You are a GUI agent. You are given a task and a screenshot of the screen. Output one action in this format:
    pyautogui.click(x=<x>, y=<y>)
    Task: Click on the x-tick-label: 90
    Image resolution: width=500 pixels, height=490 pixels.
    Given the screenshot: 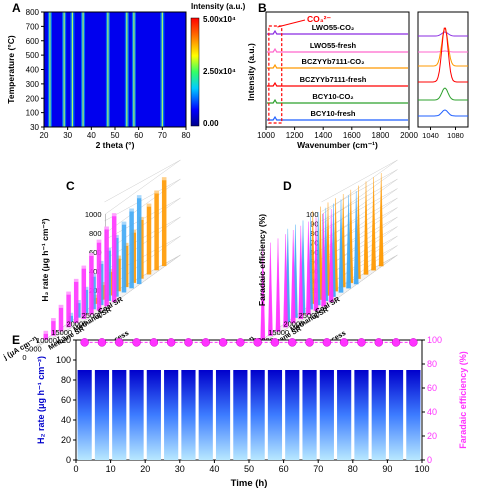 What is the action you would take?
    pyautogui.click(x=387, y=469)
    